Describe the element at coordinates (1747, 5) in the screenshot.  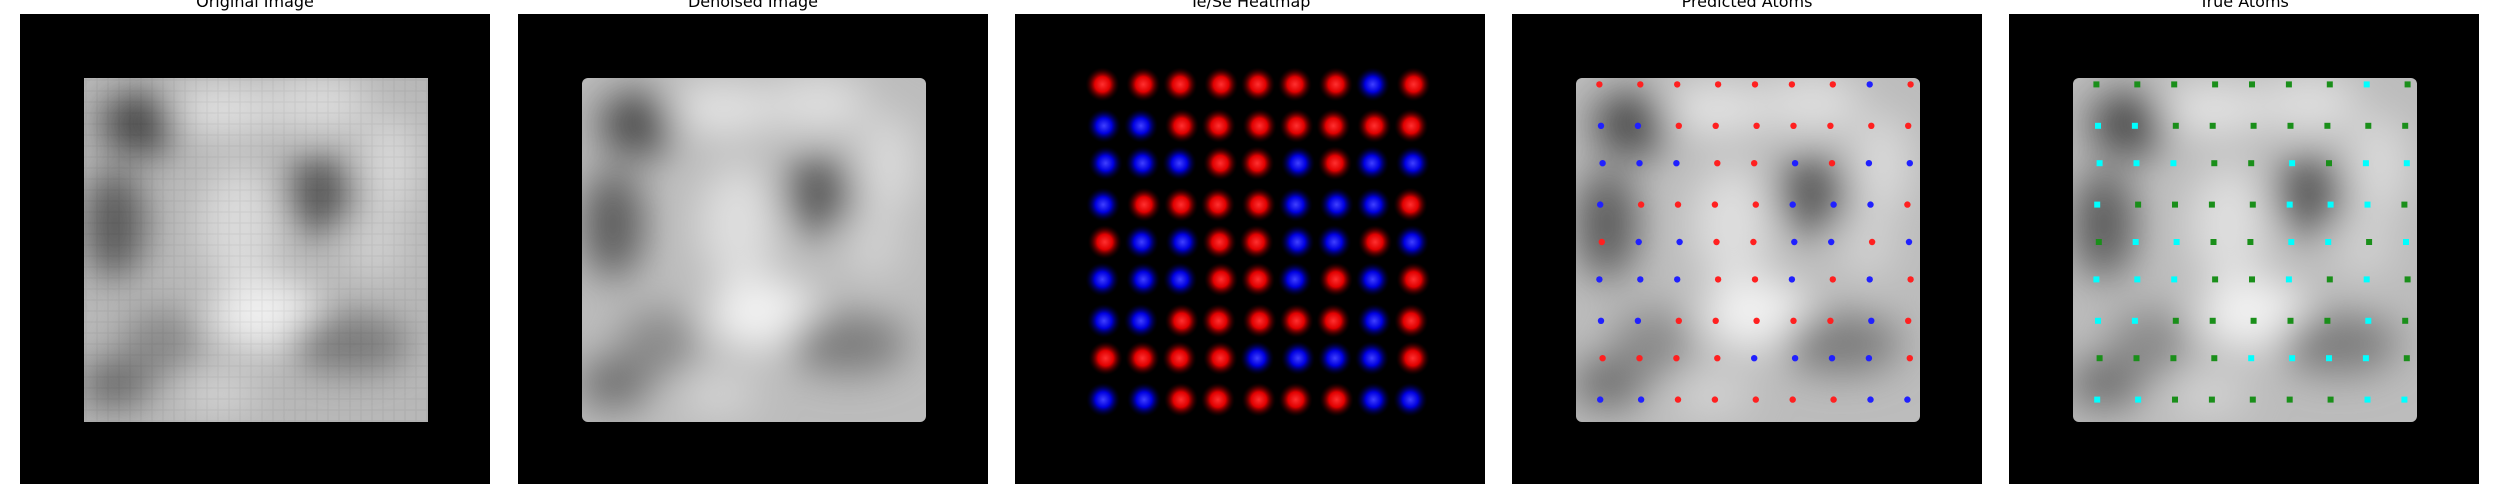
I see `predicted-atoms-title: Predicted Atoms` at that location.